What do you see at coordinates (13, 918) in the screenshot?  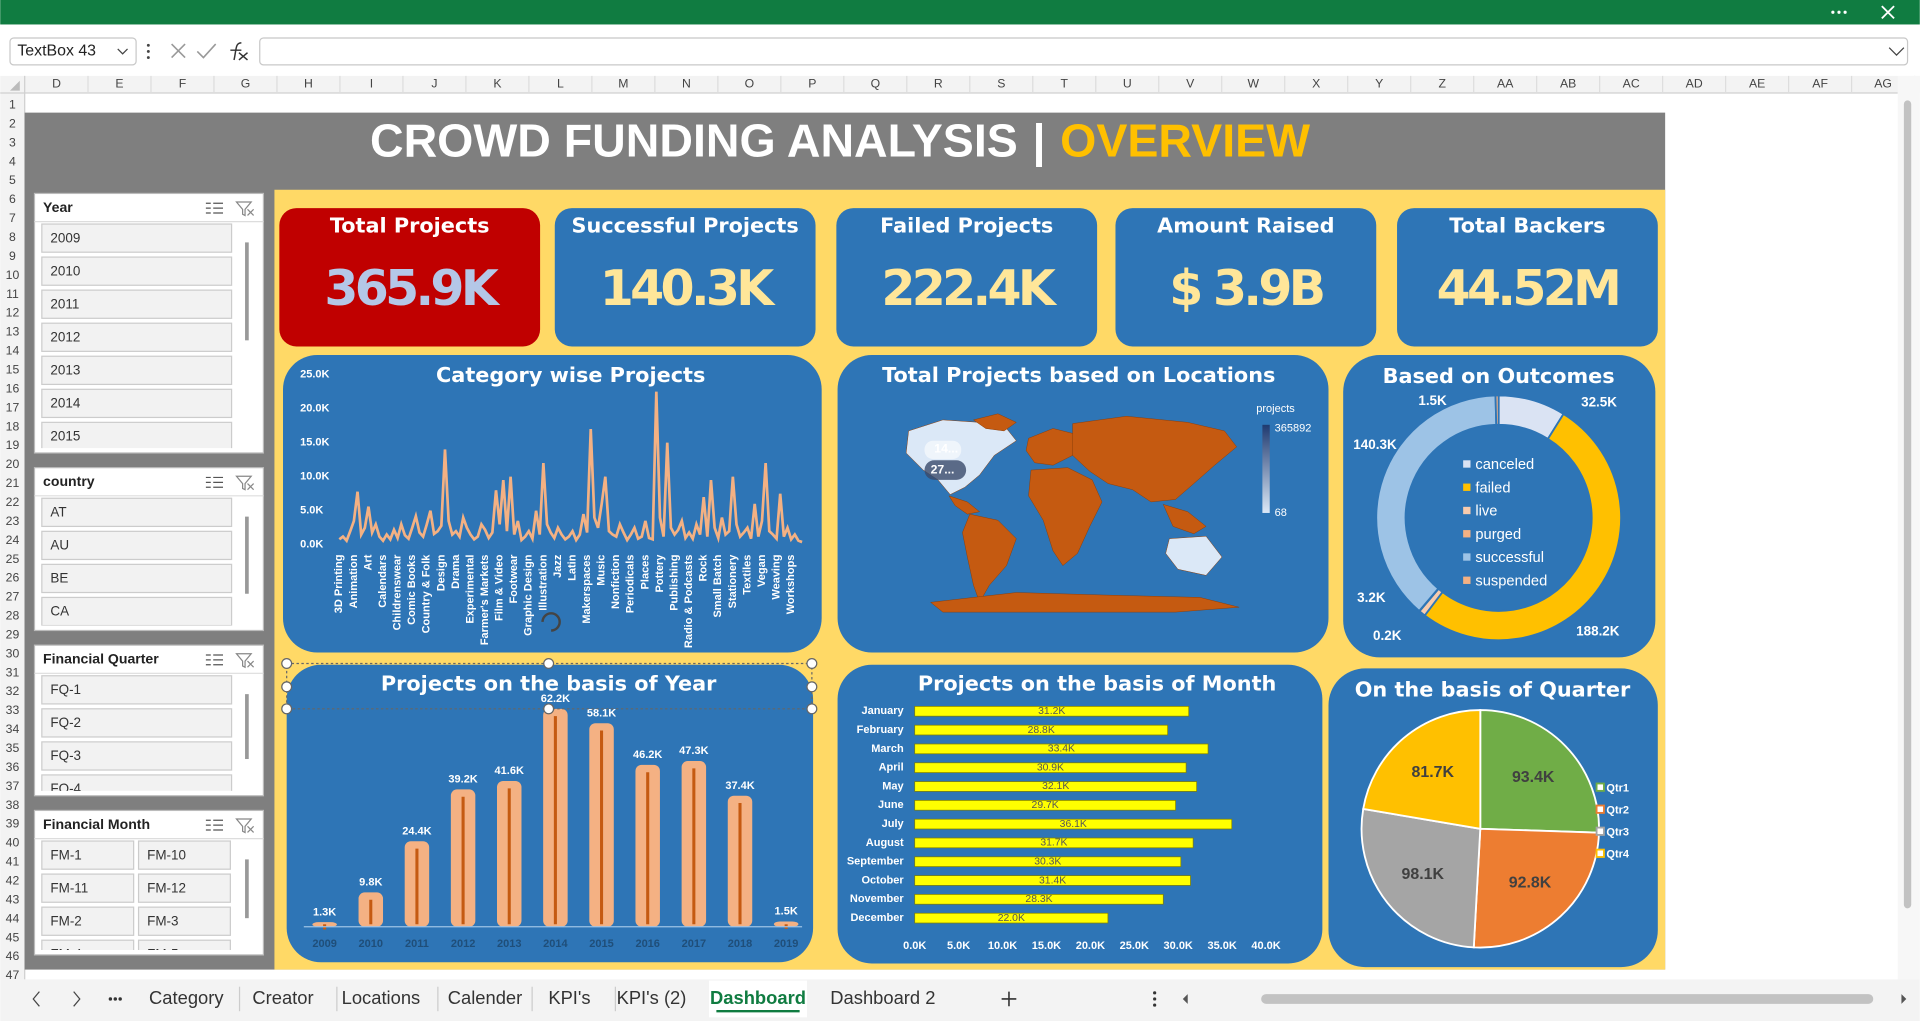 I see `row-header: 44` at bounding box center [13, 918].